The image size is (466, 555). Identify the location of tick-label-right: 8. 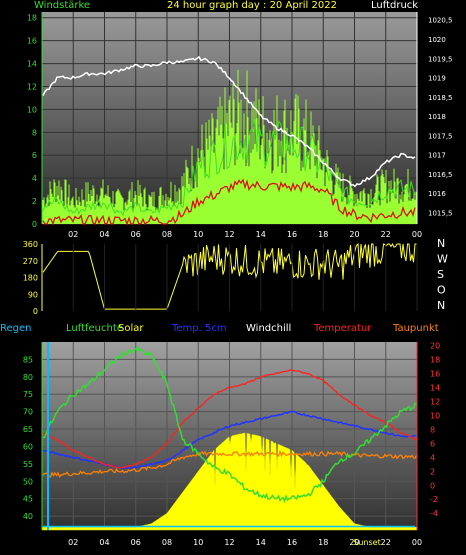
(432, 429).